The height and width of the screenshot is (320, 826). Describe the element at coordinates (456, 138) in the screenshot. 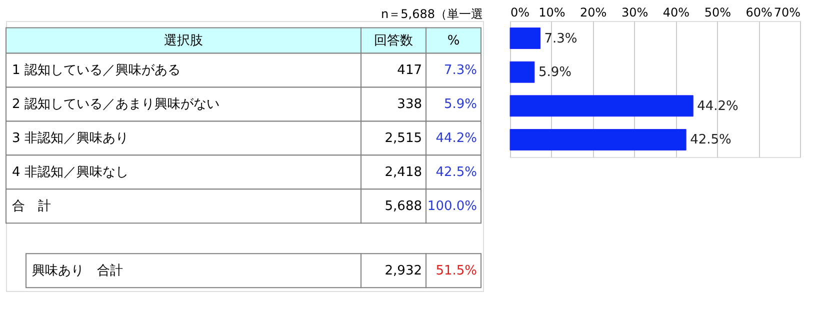

I see `text: 44.2%` at that location.